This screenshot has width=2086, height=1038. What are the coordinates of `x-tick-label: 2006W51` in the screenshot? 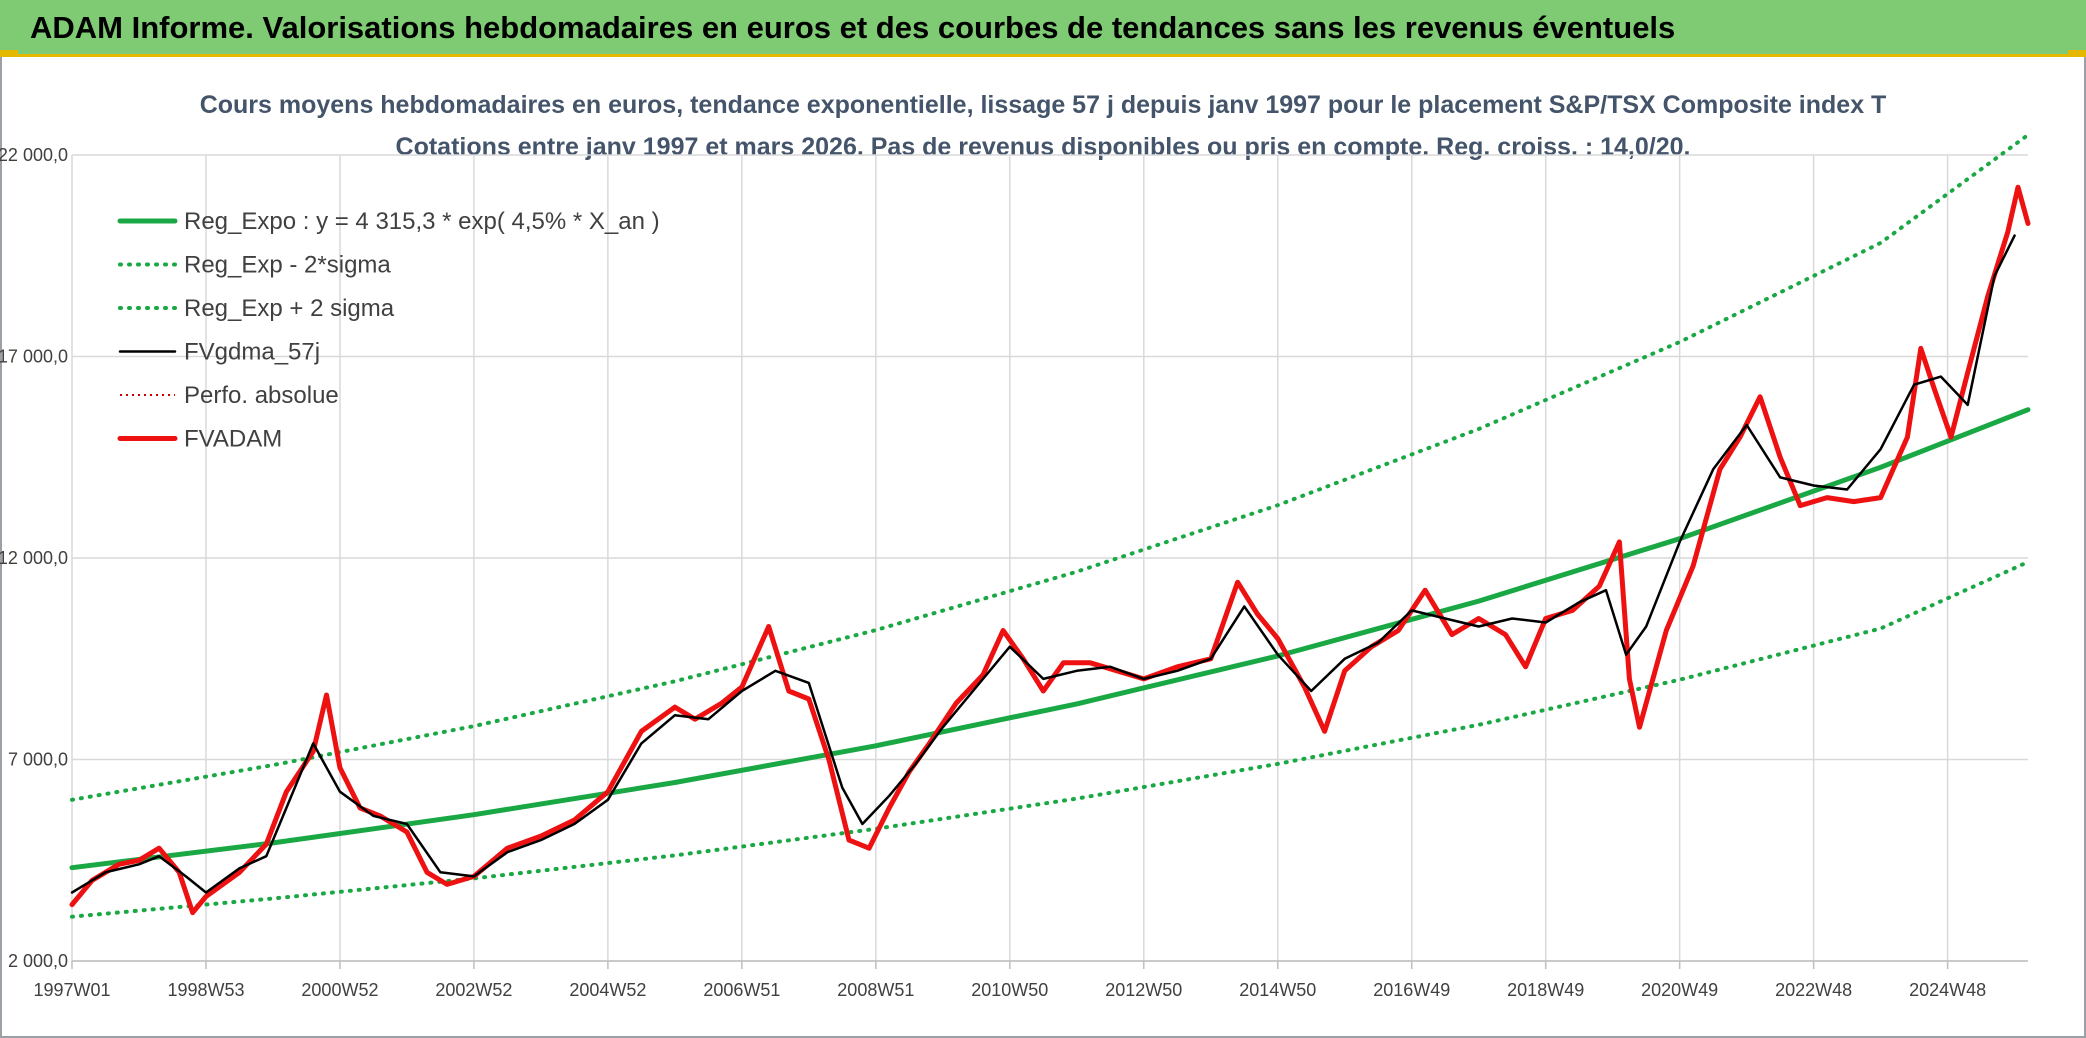 It's located at (741, 990).